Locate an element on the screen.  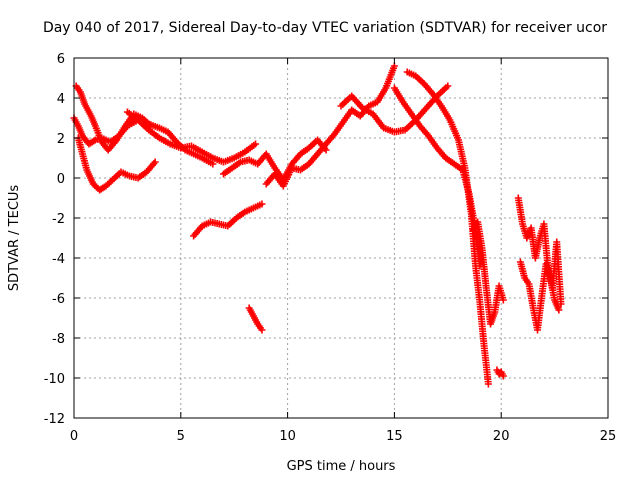
series-track-c is located at coordinates (116, 164).